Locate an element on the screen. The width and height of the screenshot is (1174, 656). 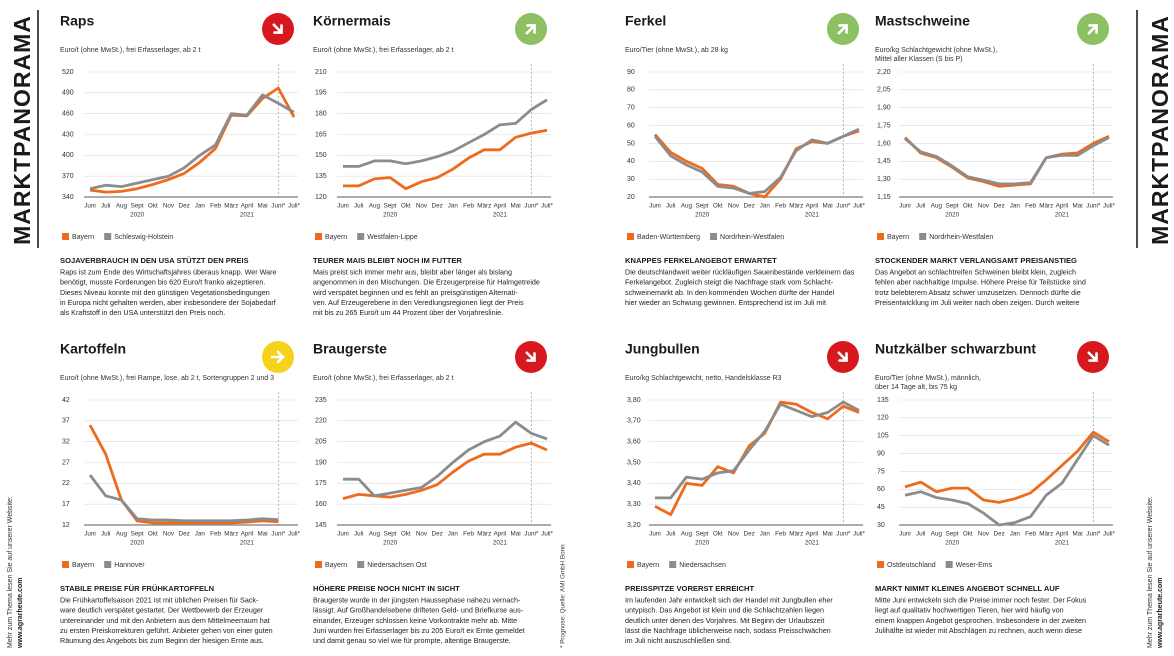
y-tick-label: 3,80 is located at coordinates (634, 400).